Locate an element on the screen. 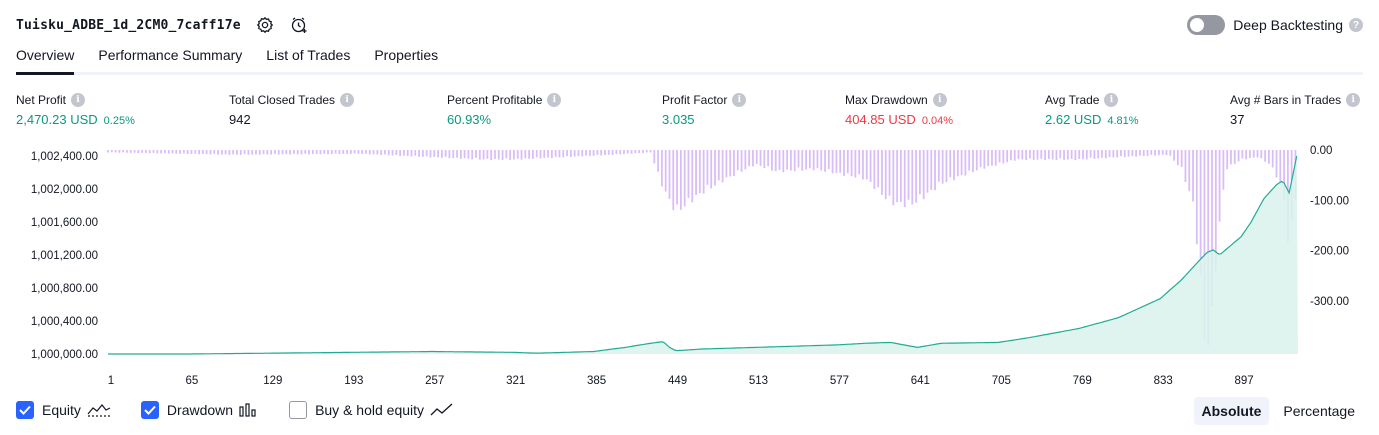  metric-value: 942 is located at coordinates (240, 119).